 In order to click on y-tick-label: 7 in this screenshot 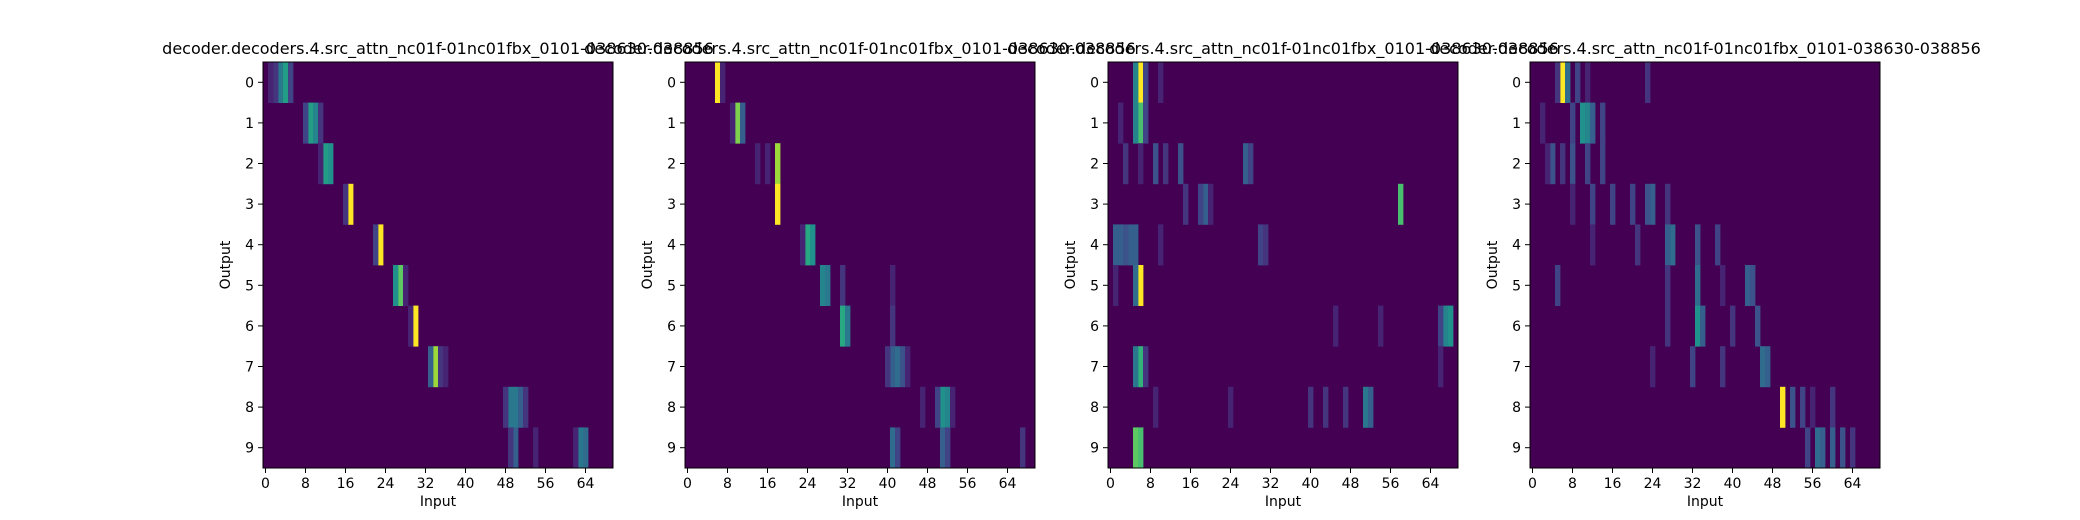, I will do `click(1094, 368)`.